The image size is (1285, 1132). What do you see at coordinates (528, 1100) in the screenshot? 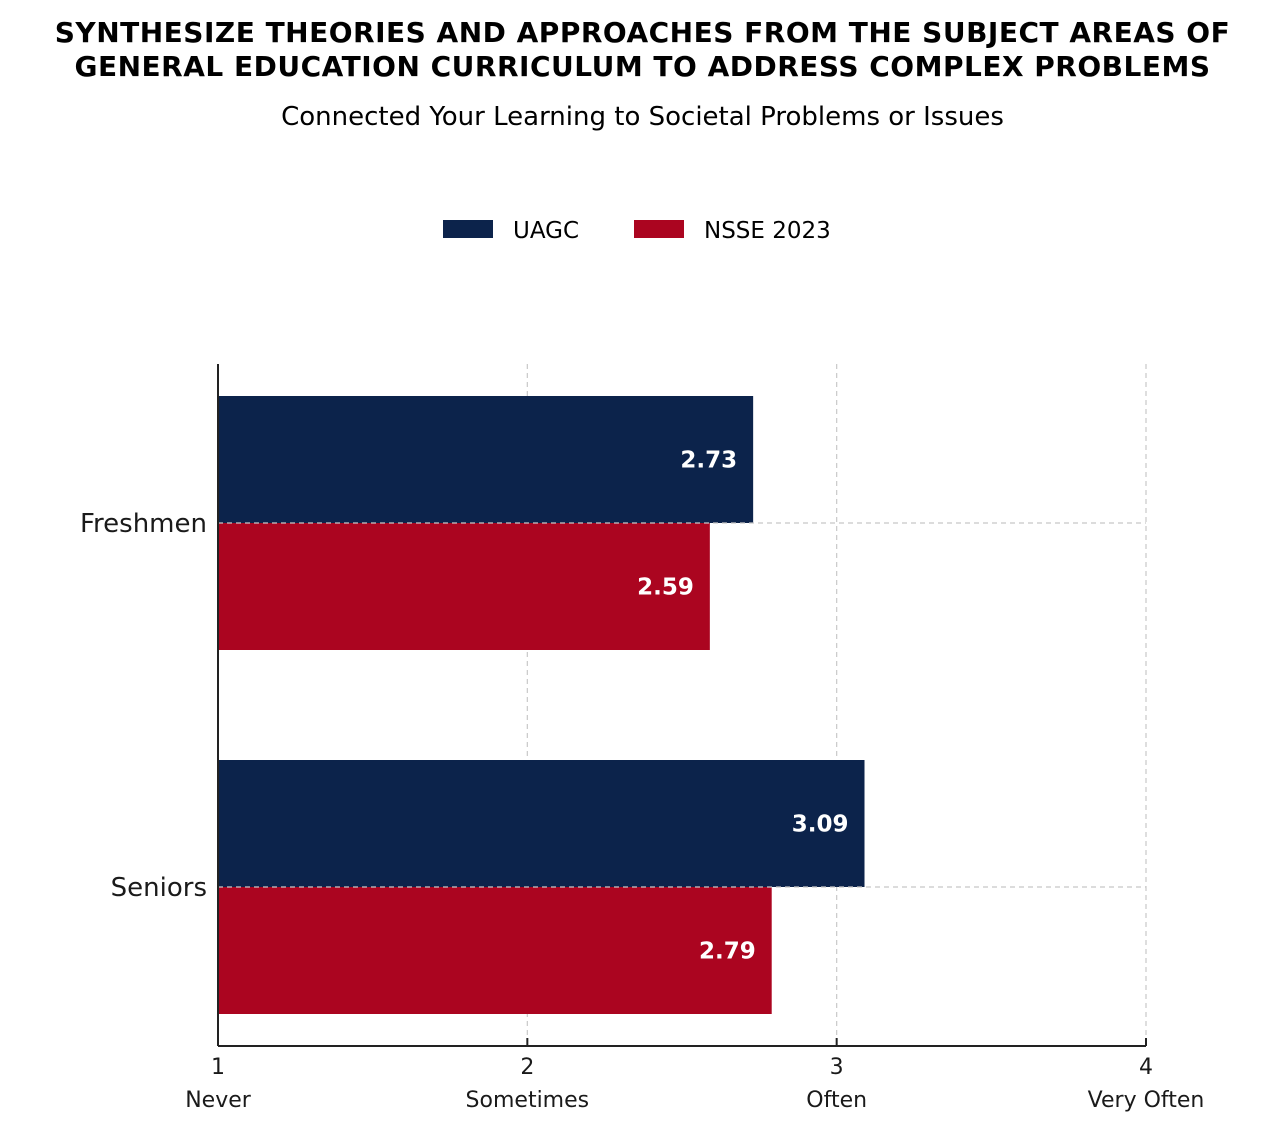
I see `x-tick-label-2: Sometimes` at bounding box center [528, 1100].